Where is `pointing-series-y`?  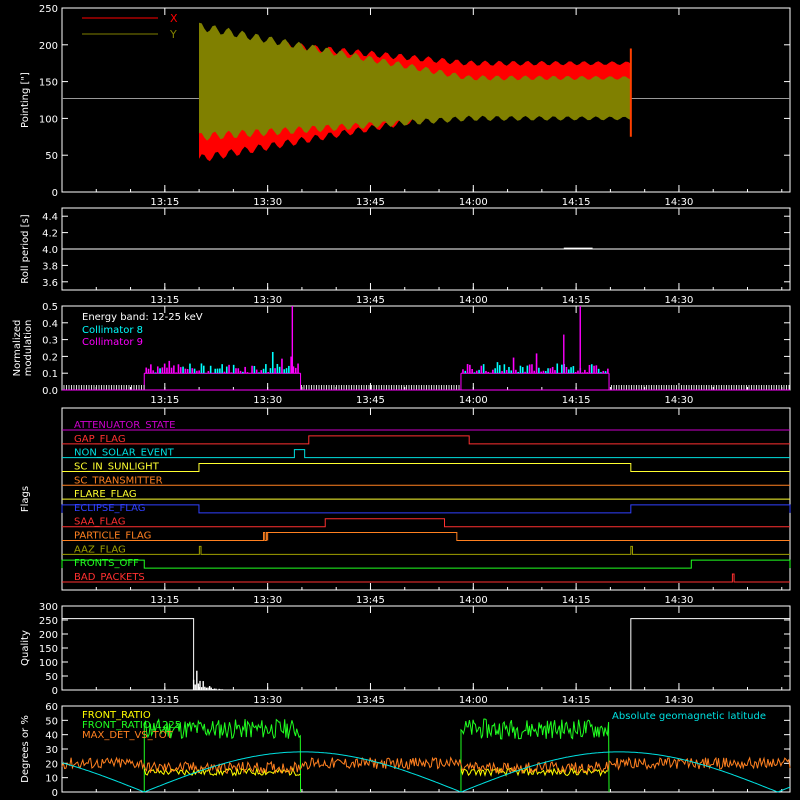 pointing-series-y is located at coordinates (415, 81).